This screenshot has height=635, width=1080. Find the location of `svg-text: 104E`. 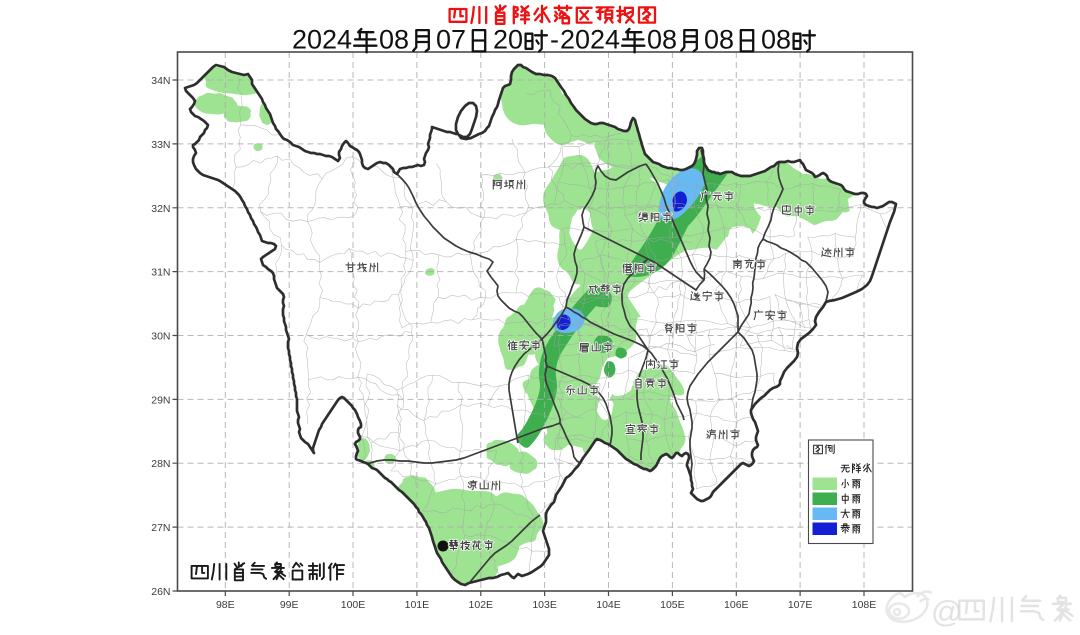

svg-text: 104E is located at coordinates (608, 605).